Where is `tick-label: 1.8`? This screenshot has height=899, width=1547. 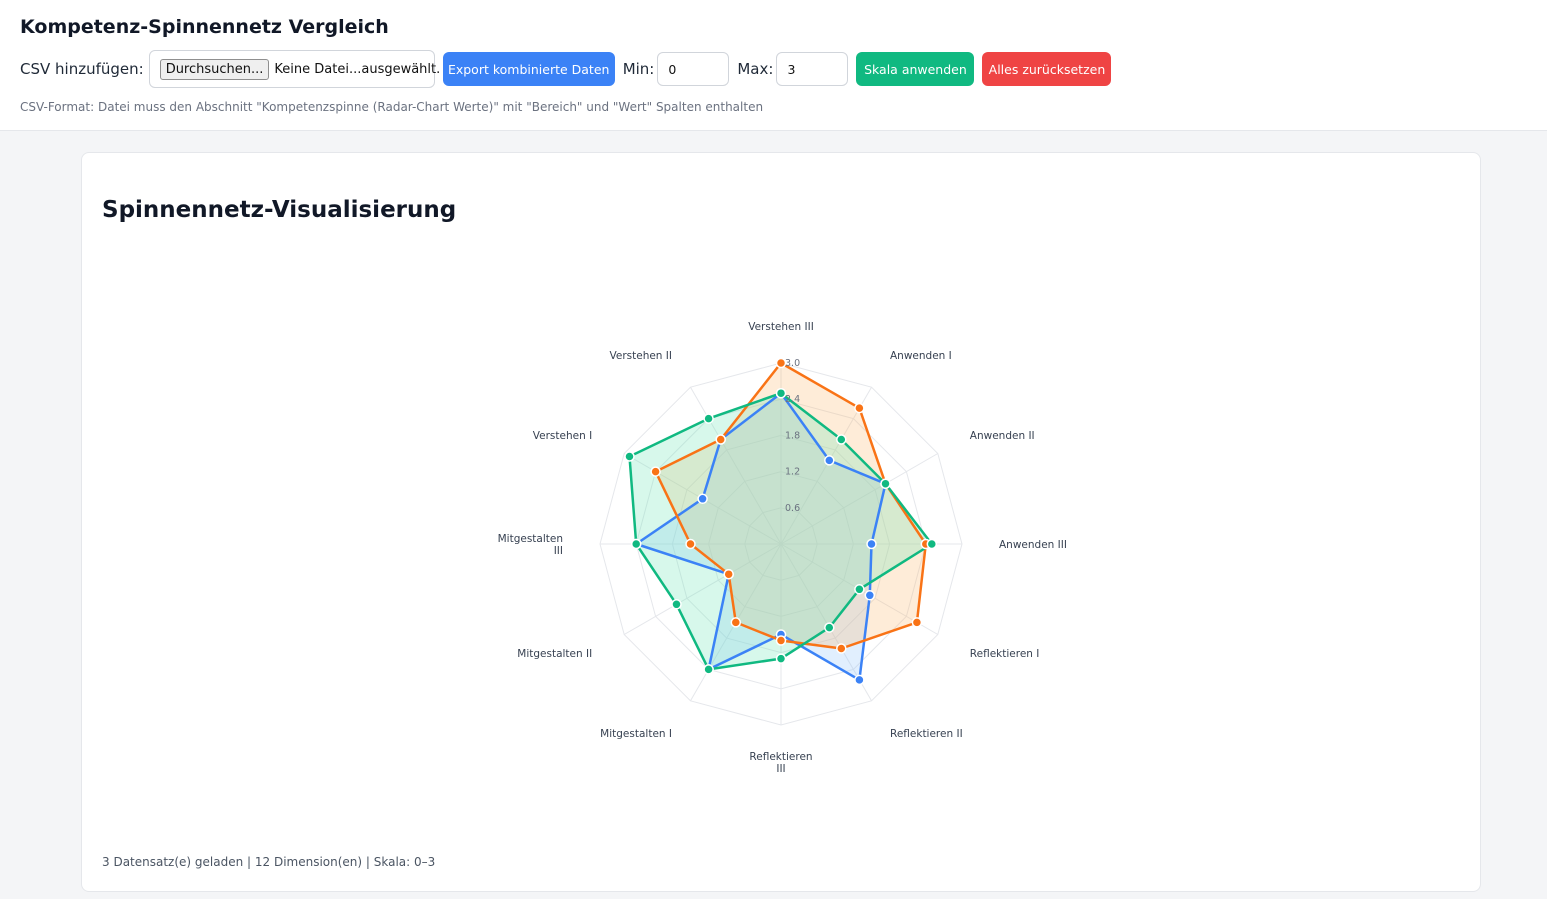 tick-label: 1.8 is located at coordinates (792, 435).